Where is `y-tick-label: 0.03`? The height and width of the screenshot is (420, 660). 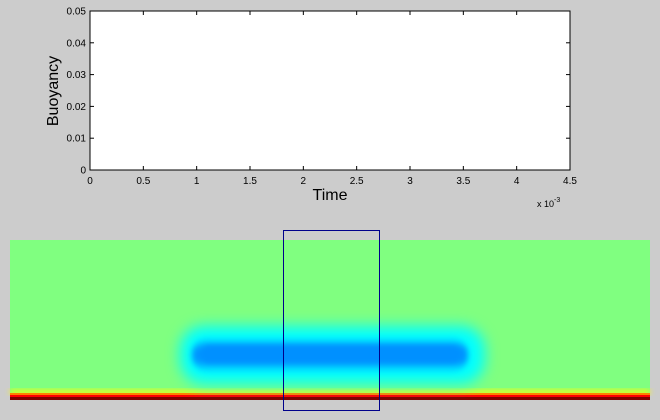 y-tick-label: 0.03 is located at coordinates (77, 75).